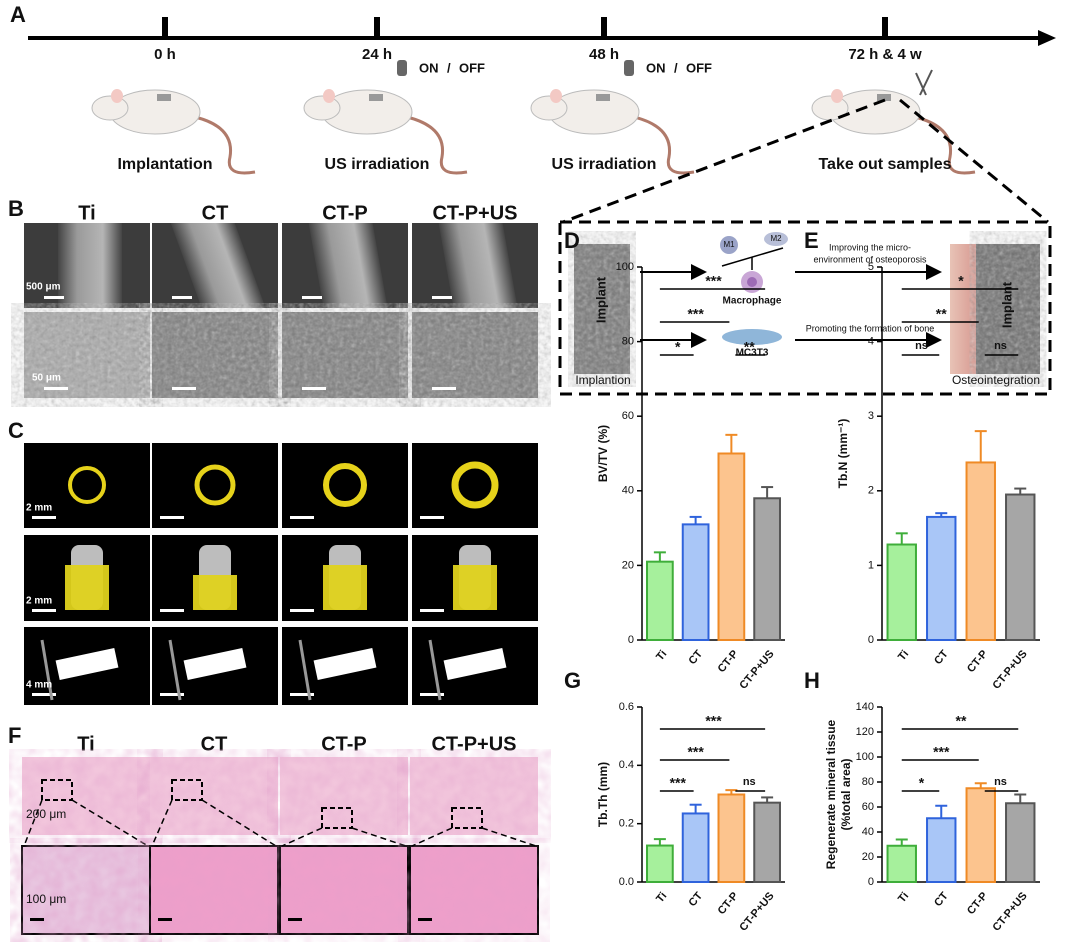  Describe the element at coordinates (871, 565) in the screenshot. I see `y-tick-label: 1` at that location.